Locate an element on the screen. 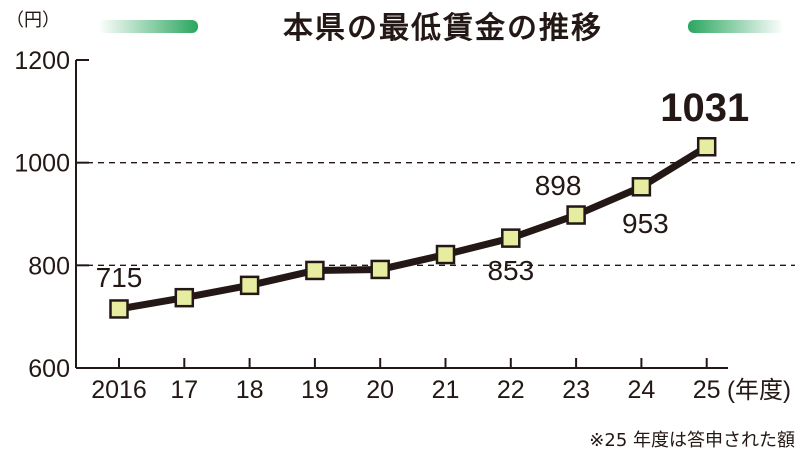  x-tick-label: 2016 is located at coordinates (119, 390).